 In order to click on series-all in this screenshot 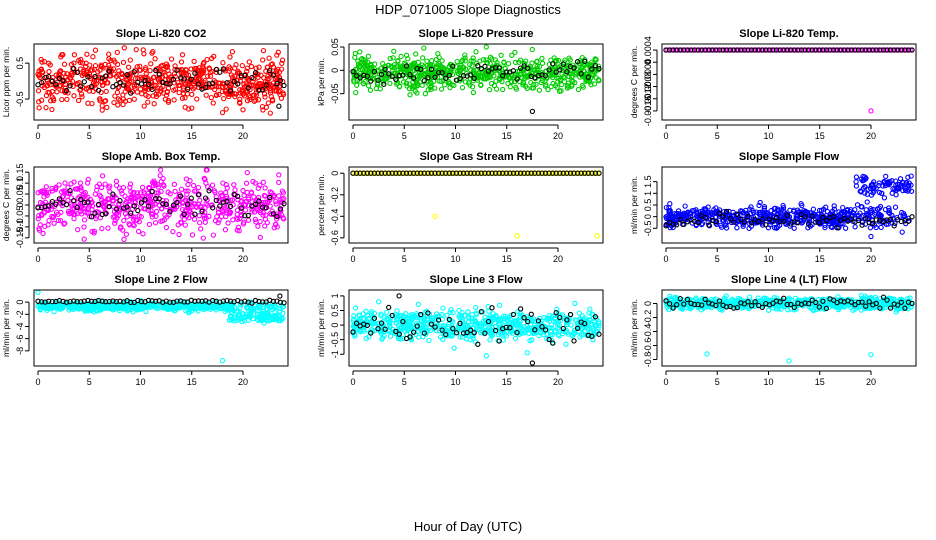, I will do `click(161, 205)`.